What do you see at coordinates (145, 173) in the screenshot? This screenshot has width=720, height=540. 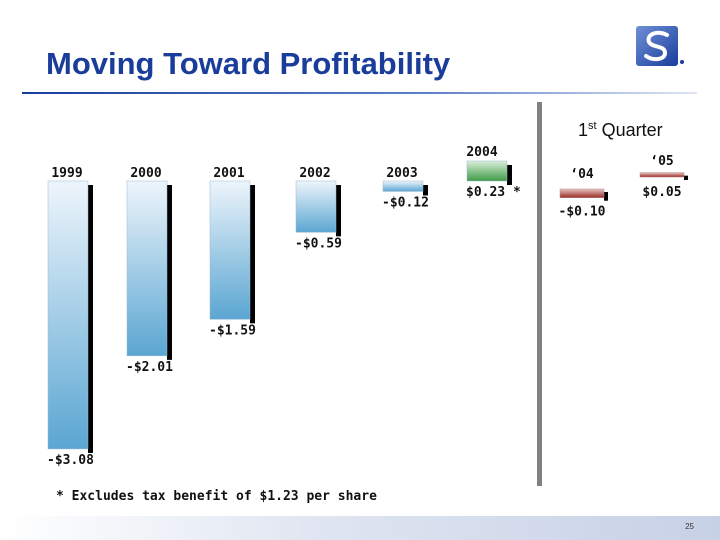 I see `category-label-2000: 2000` at bounding box center [145, 173].